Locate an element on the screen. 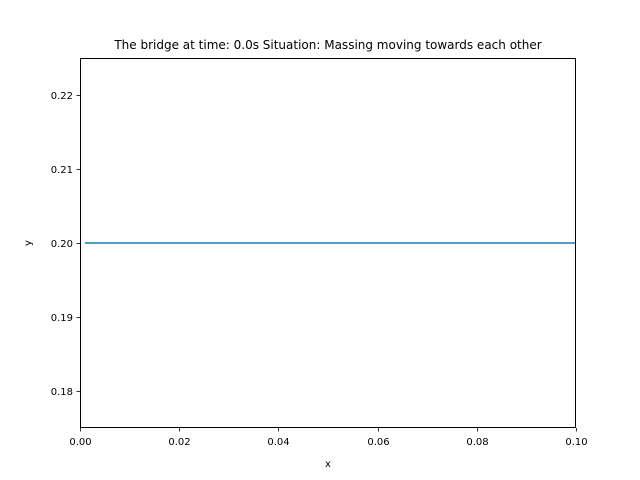 This screenshot has width=640, height=480. y-tick-label: 0.21 is located at coordinates (62, 170).